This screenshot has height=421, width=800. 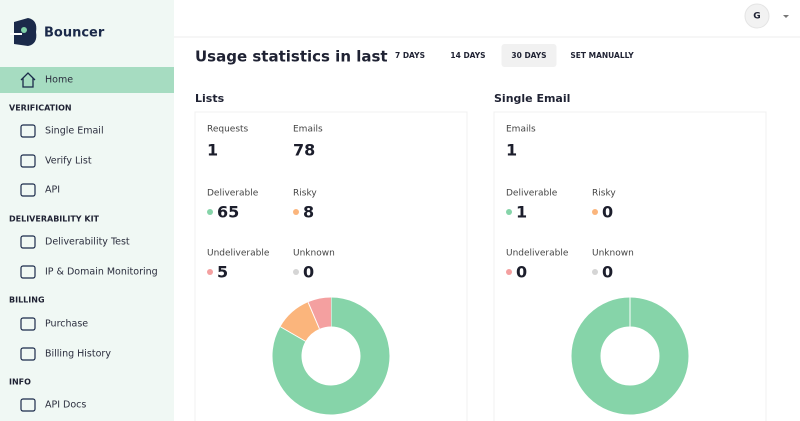 I want to click on home-active, so click(x=87, y=80).